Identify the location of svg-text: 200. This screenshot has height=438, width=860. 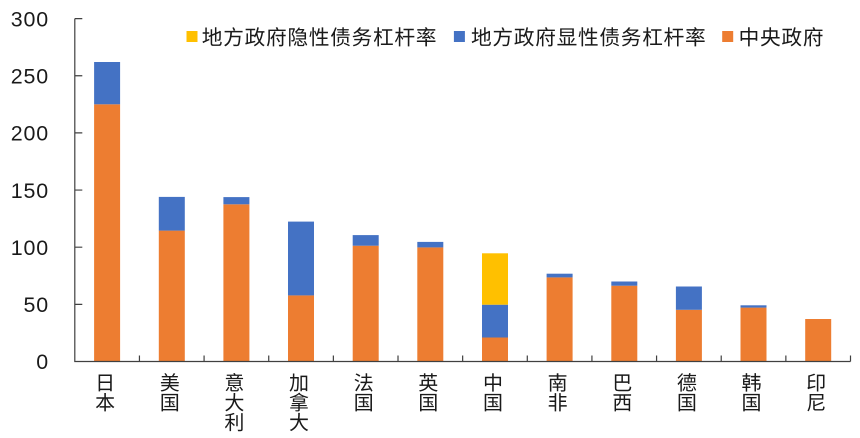
(30, 134).